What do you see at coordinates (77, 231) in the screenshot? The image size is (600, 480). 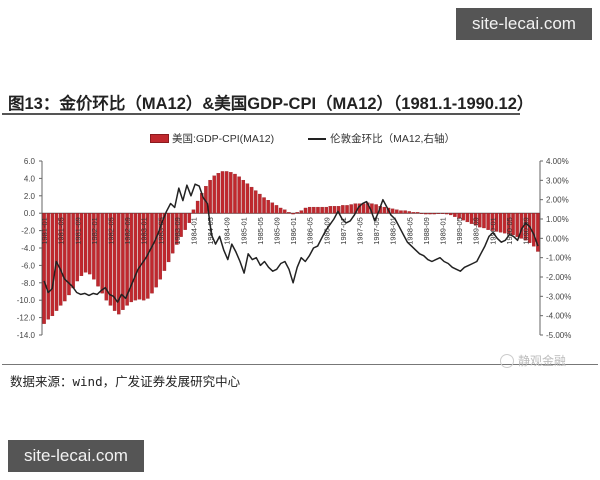 I see `svg-text: 1981-09` at bounding box center [77, 231].